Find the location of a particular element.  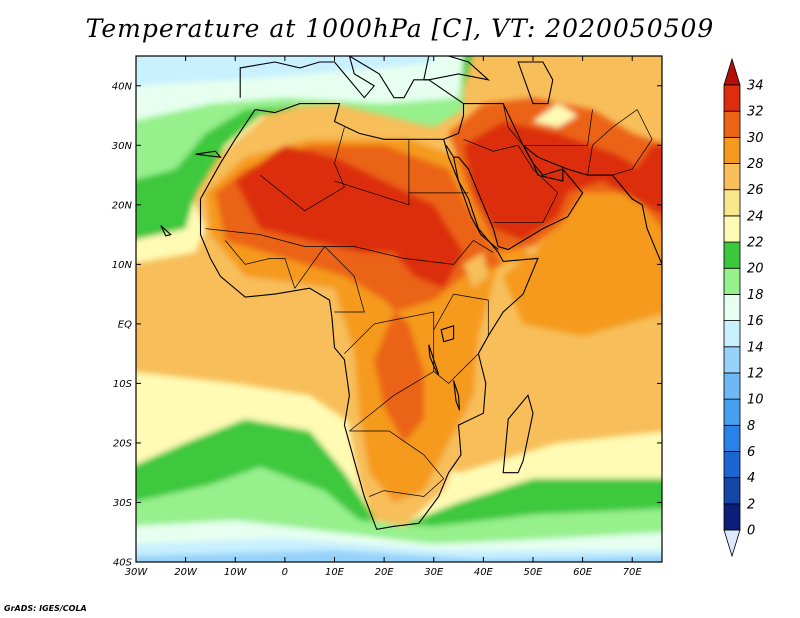

lake-victoria is located at coordinates (447, 333).